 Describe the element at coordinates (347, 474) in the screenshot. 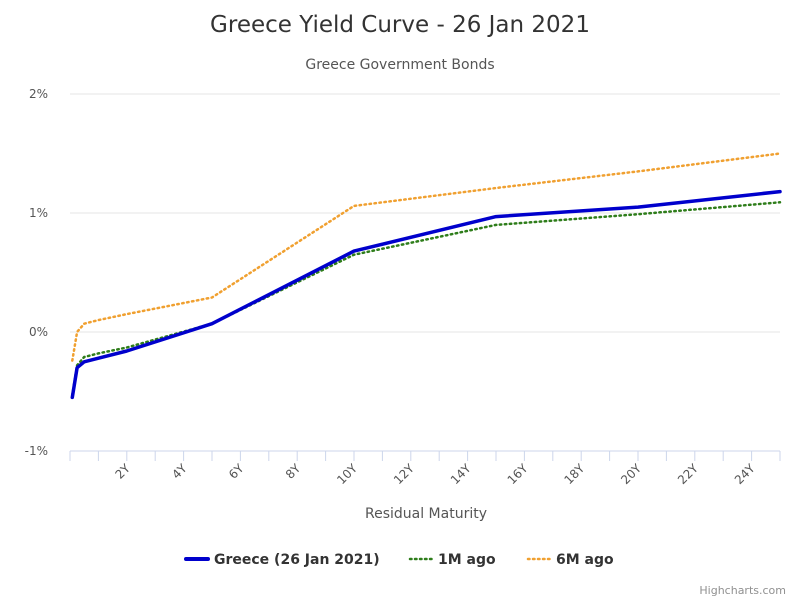

I see `x-tick-label: 10Y` at that location.